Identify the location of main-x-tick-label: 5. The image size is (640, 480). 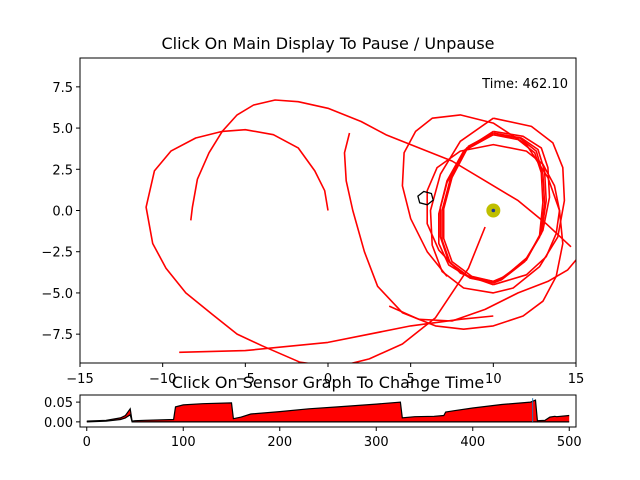
(411, 379).